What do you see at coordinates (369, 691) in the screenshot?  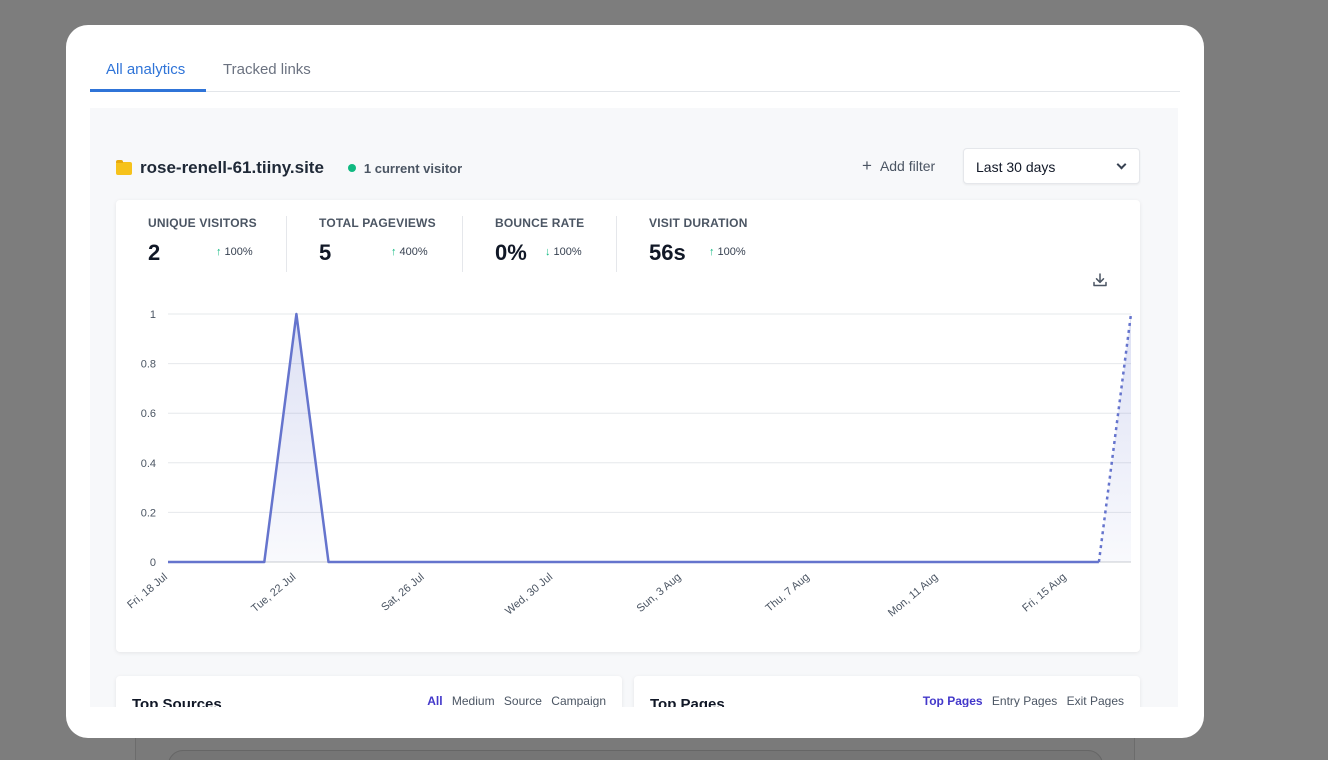 I see `top-sources-card: Top Sources All Medium Source Campaign` at bounding box center [369, 691].